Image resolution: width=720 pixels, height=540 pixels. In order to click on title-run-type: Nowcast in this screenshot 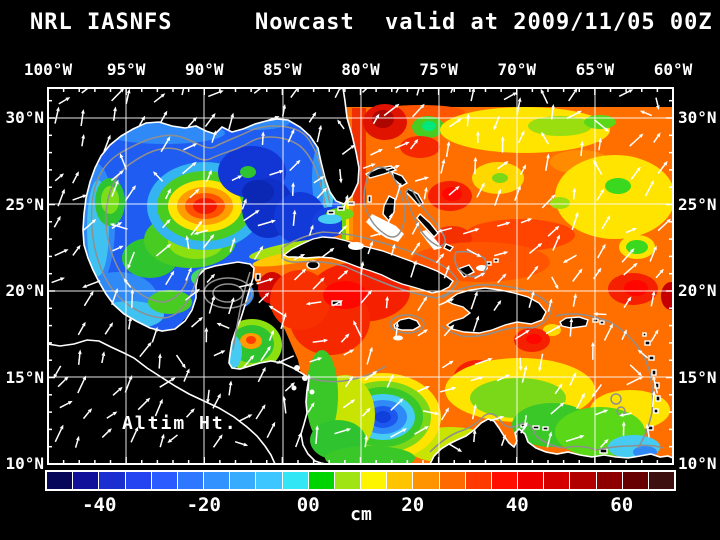, I will do `click(305, 22)`.